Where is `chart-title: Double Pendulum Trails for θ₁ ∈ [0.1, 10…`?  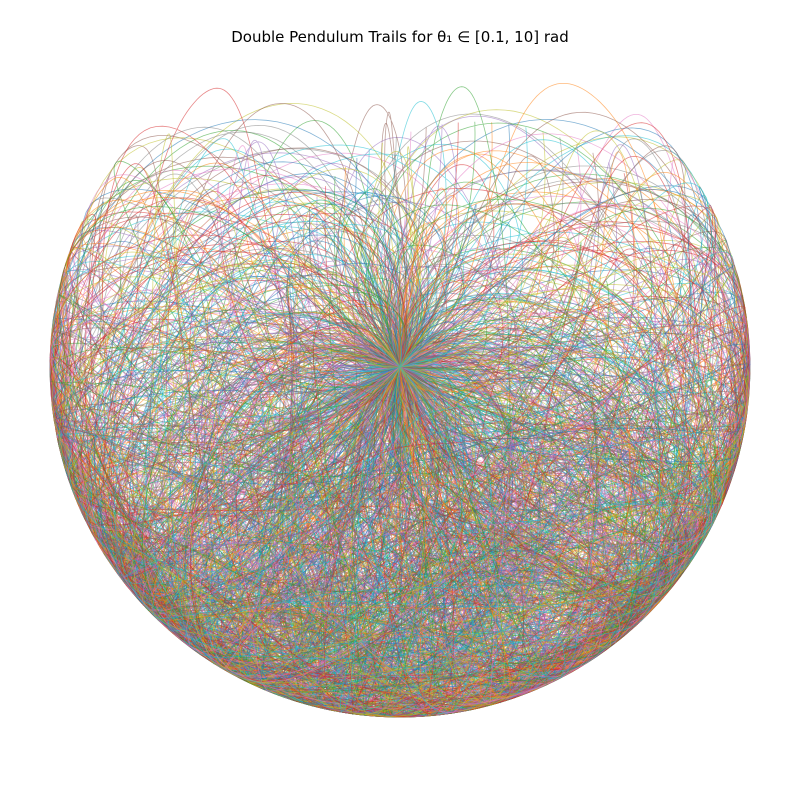
chart-title: Double Pendulum Trails for θ₁ ∈ [0.1, 10… is located at coordinates (400, 37).